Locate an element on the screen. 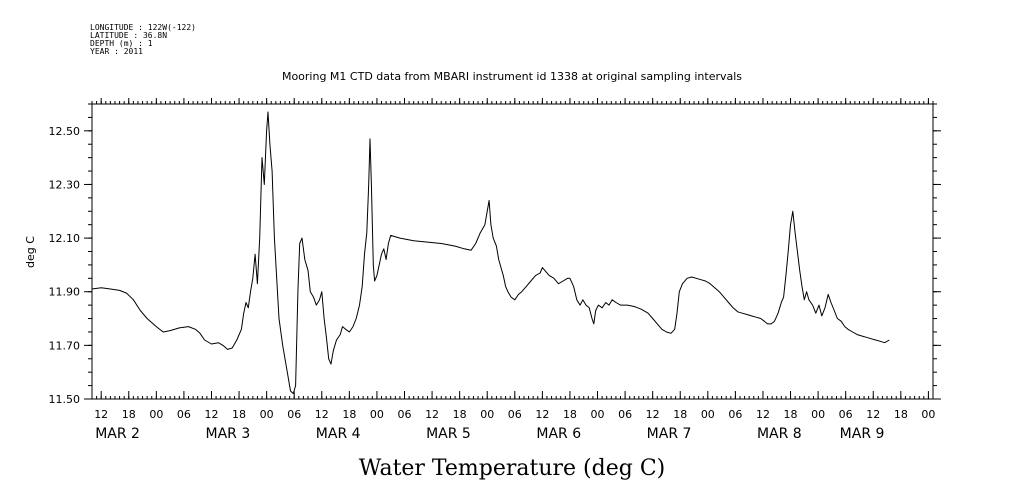 The width and height of the screenshot is (1009, 504). y-axis-label: deg C is located at coordinates (30, 252).